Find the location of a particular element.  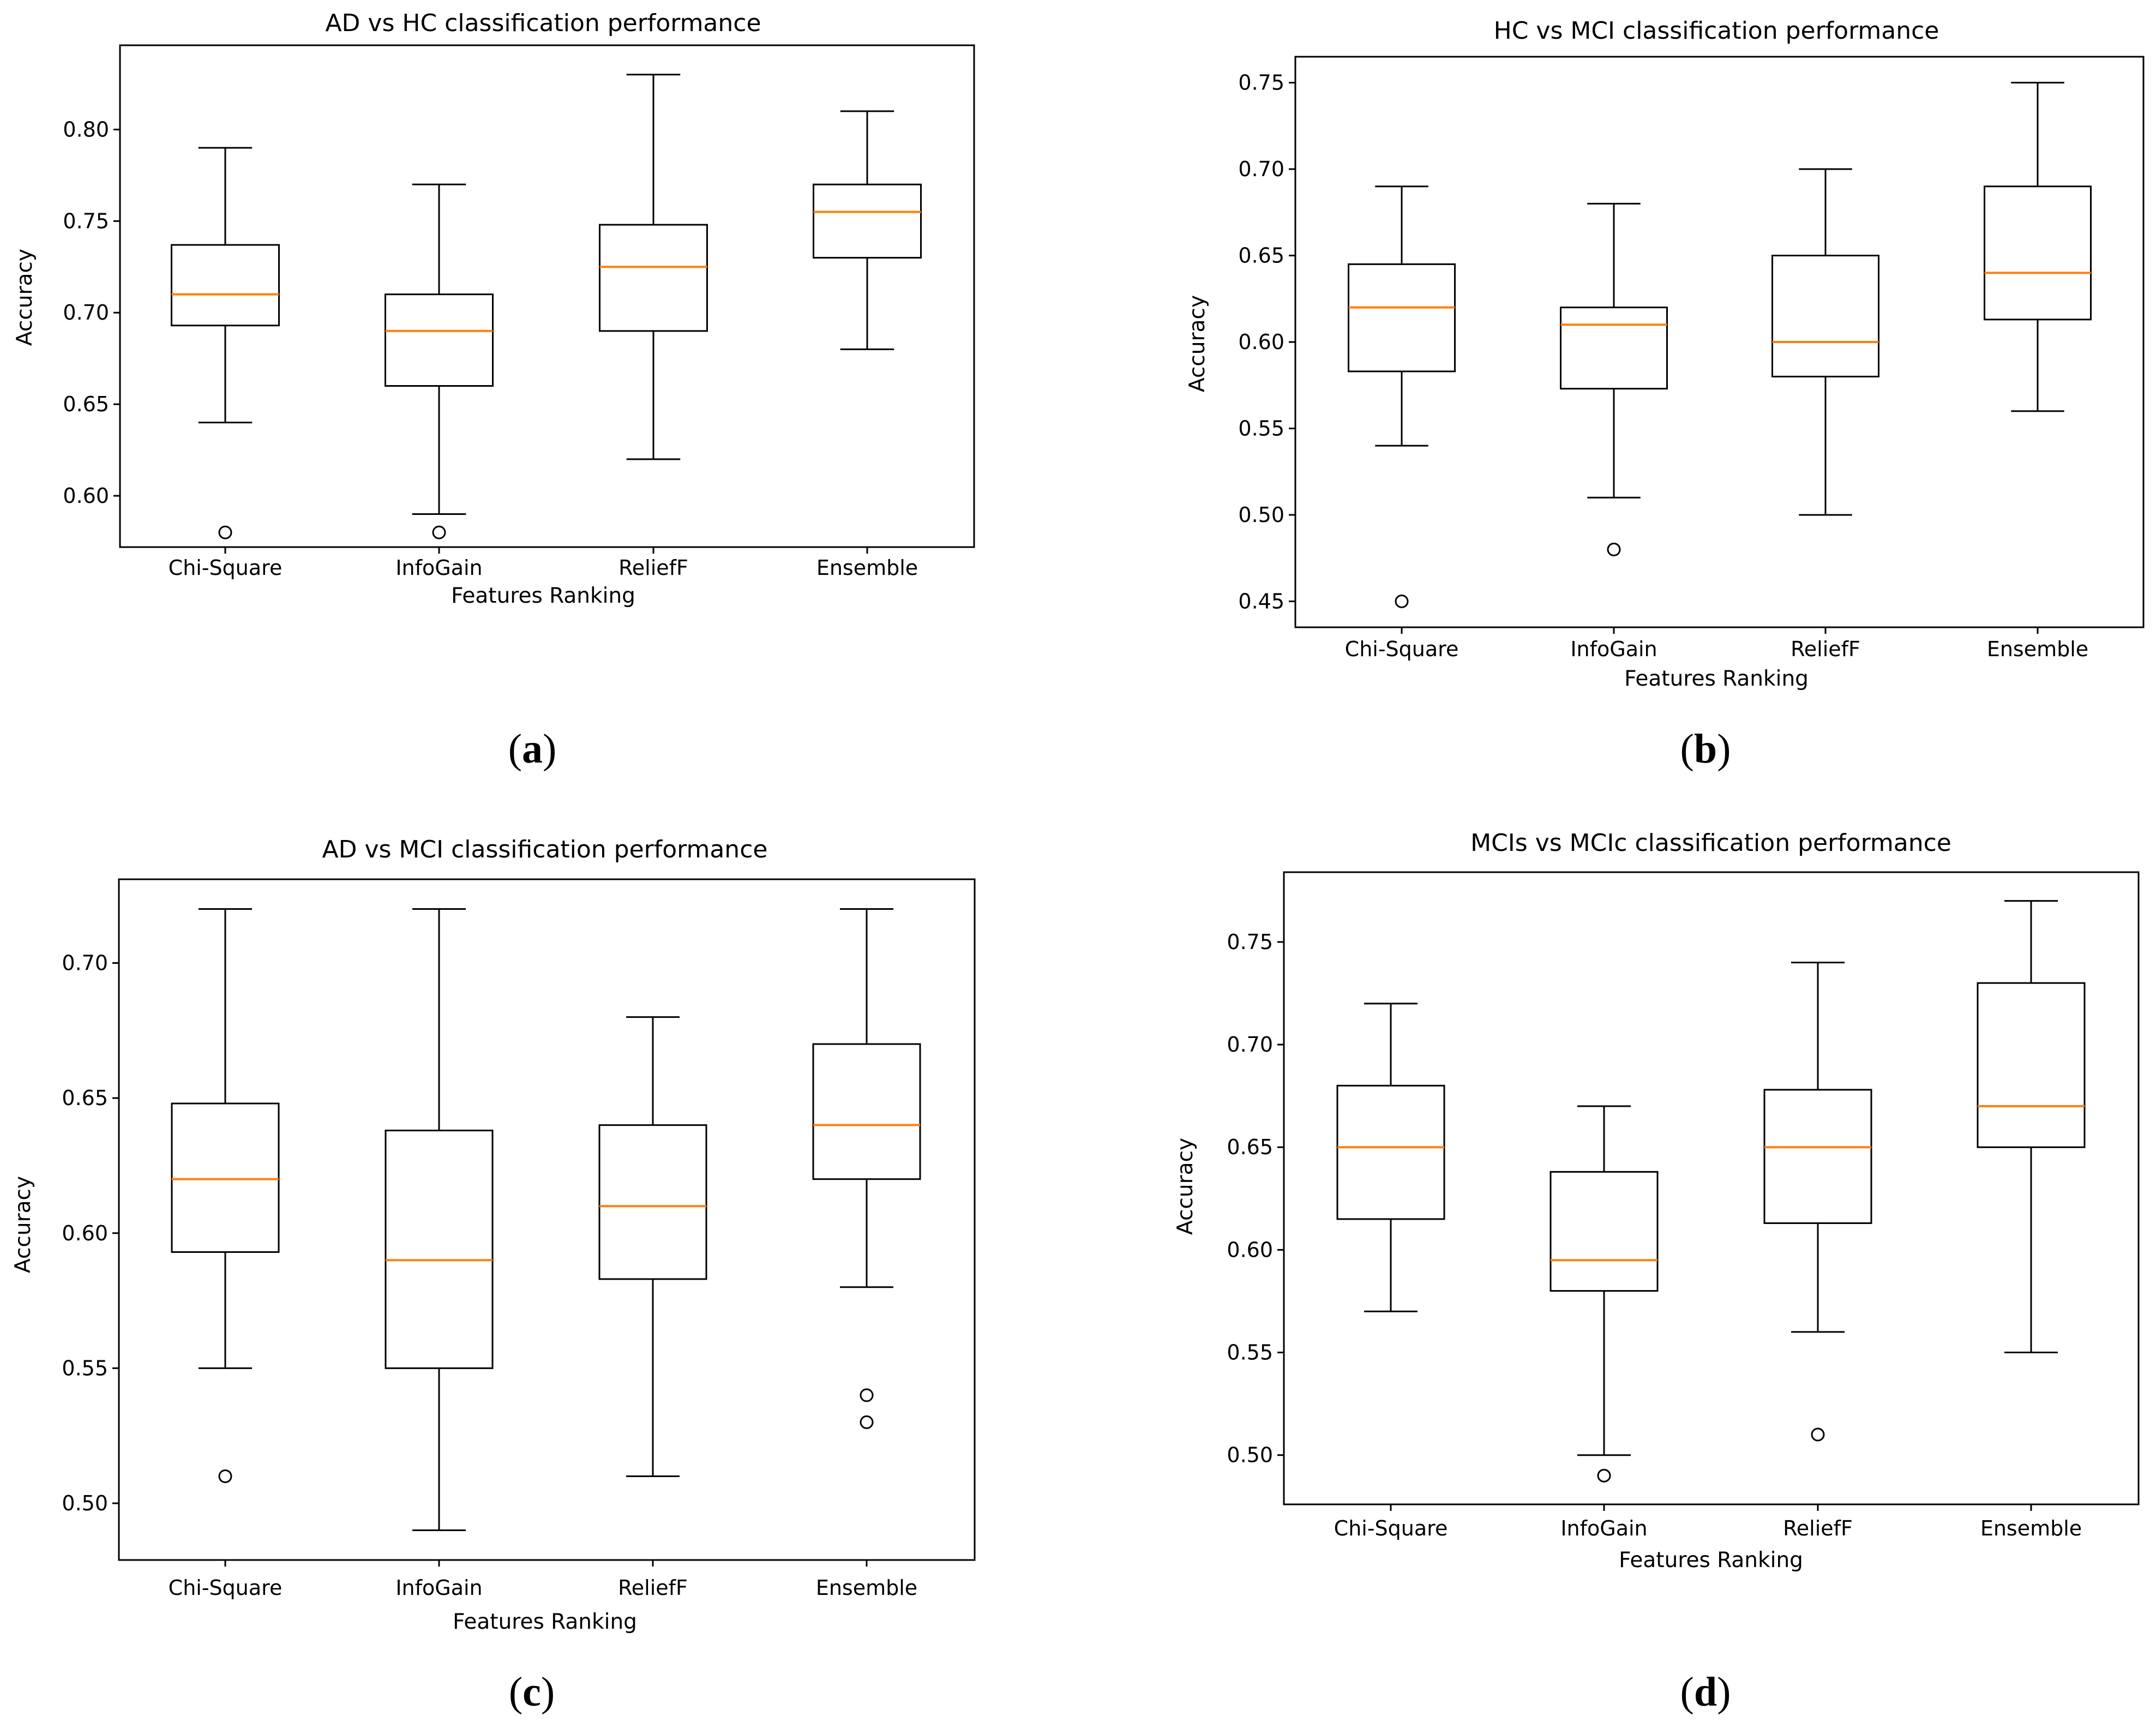

chart-title: AD vs HC classification performance is located at coordinates (543, 23).